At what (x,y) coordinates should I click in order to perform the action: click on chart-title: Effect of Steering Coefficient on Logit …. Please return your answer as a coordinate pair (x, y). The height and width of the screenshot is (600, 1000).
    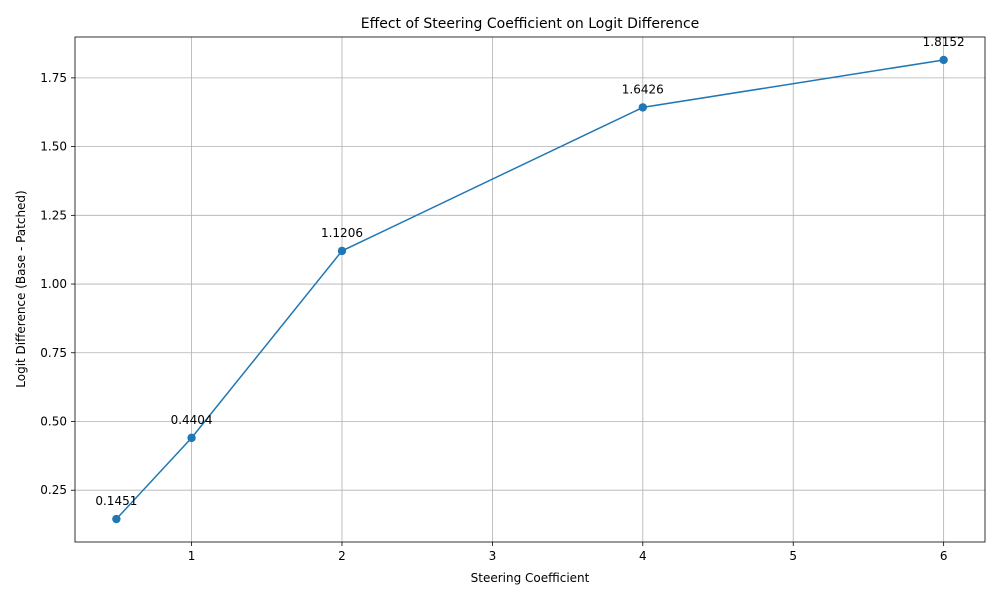
    Looking at the image, I should click on (530, 24).